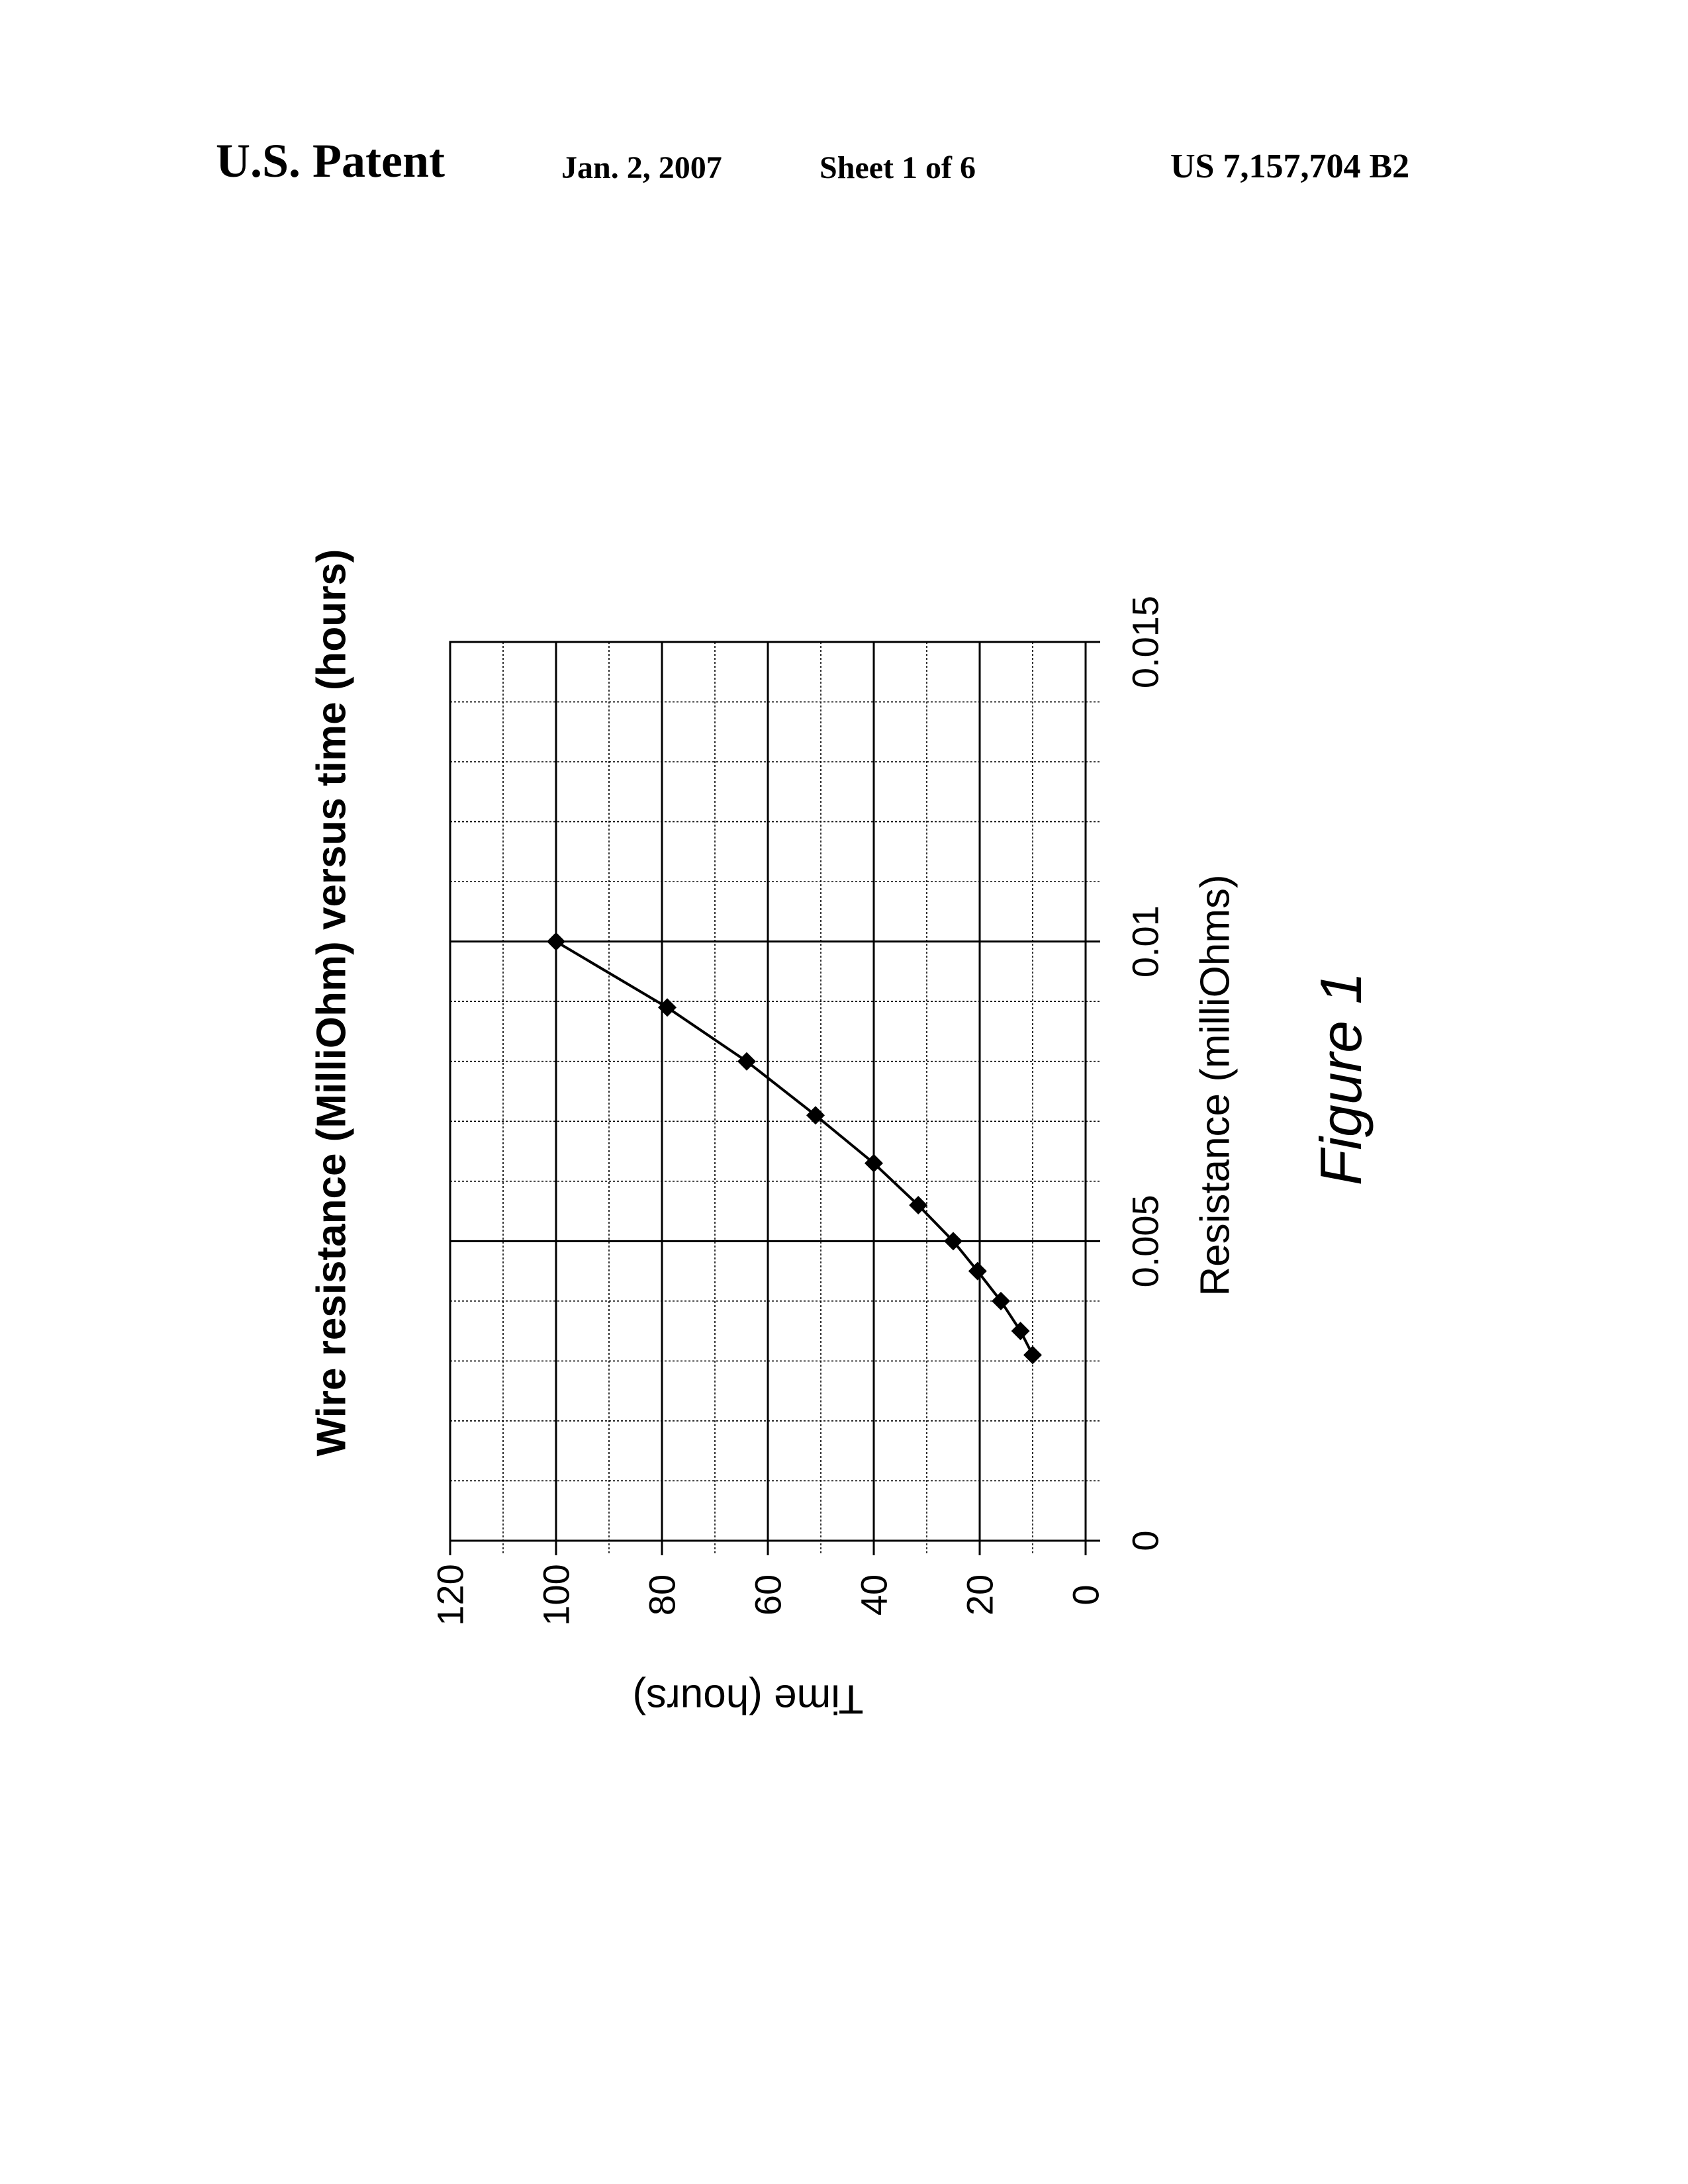 The height and width of the screenshot is (2184, 1688). What do you see at coordinates (747, 1698) in the screenshot?
I see `y-axis-title: Time (hours)` at bounding box center [747, 1698].